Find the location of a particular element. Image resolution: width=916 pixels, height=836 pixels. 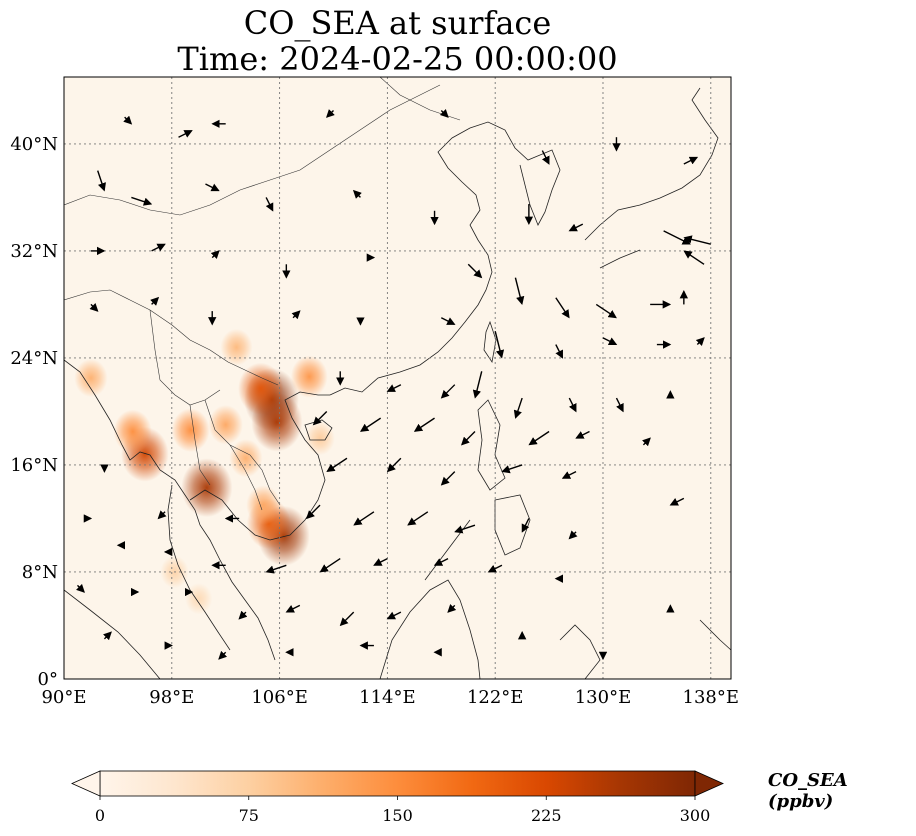

sulawesi-coastline is located at coordinates (580, 651).